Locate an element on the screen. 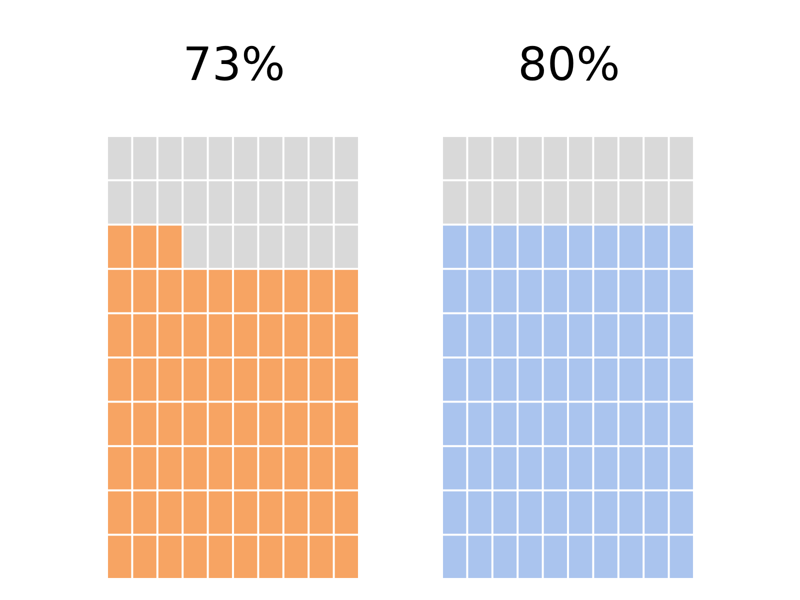 The width and height of the screenshot is (800, 600). data-label: 73% is located at coordinates (234, 64).